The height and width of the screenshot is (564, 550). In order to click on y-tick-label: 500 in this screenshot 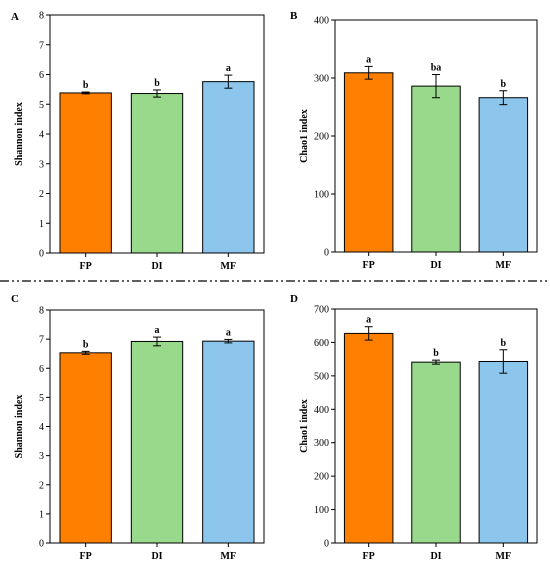, I will do `click(321, 376)`.